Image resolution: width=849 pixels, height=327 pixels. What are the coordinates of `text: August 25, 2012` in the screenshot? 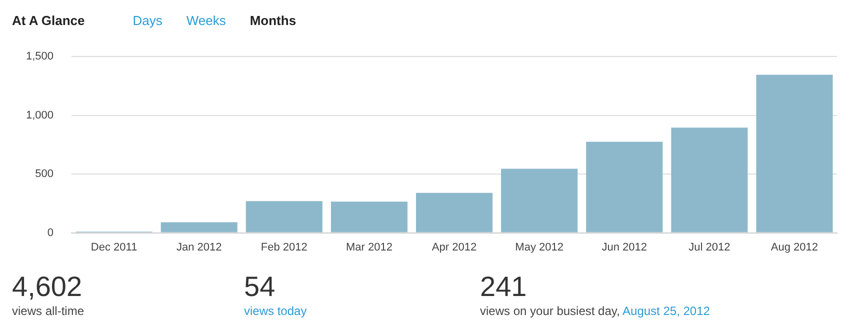 It's located at (666, 311).